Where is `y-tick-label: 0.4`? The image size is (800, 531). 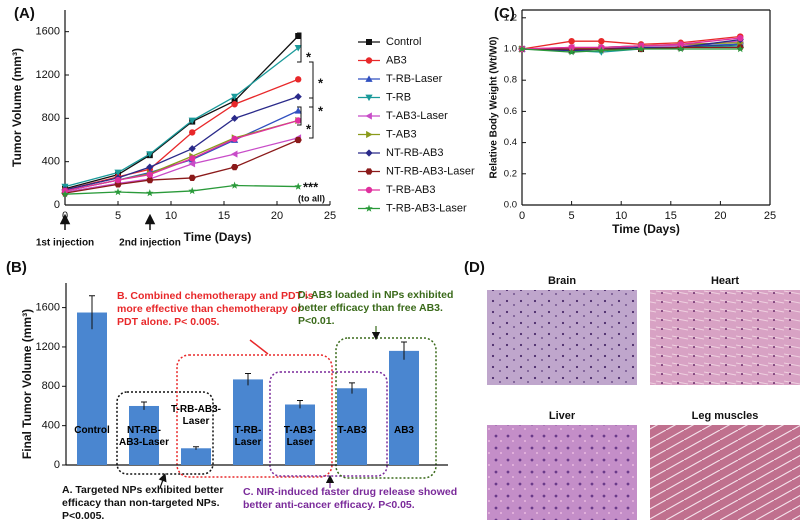
y-tick-label: 0.4 is located at coordinates (510, 142).